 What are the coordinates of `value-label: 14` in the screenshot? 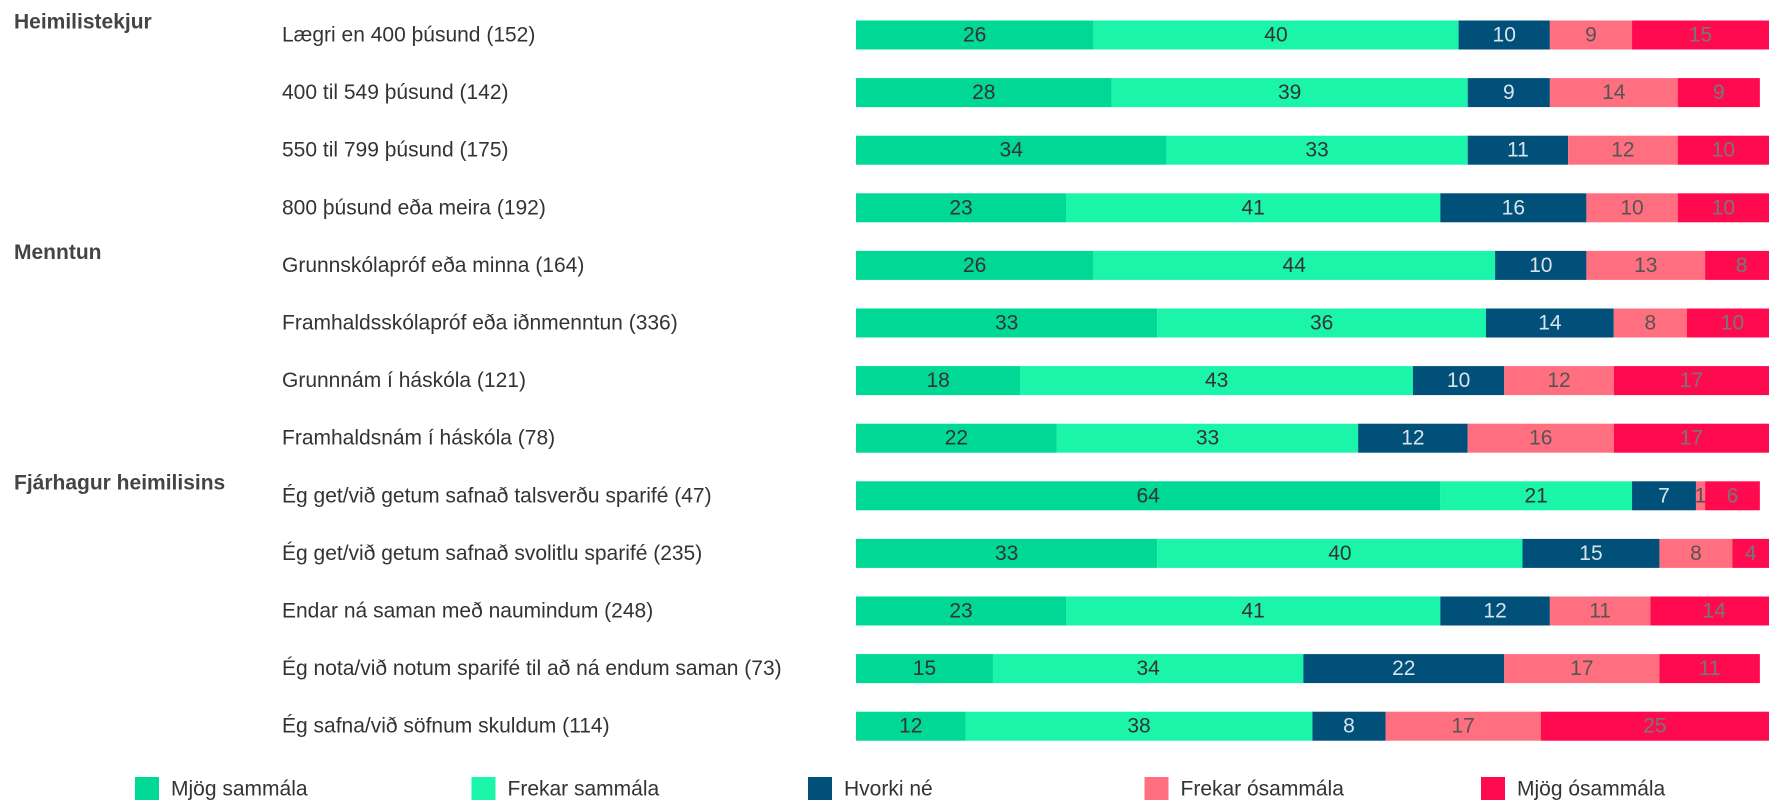 It's located at (1550, 323).